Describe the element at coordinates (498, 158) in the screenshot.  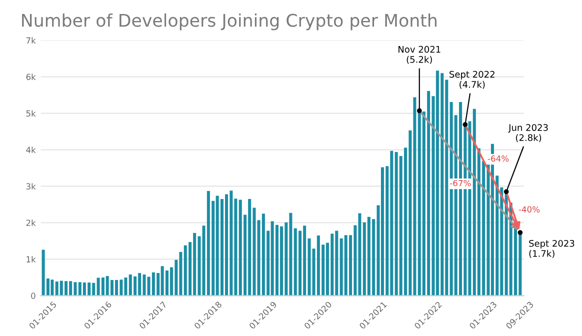
I see `annotation: -64%` at that location.